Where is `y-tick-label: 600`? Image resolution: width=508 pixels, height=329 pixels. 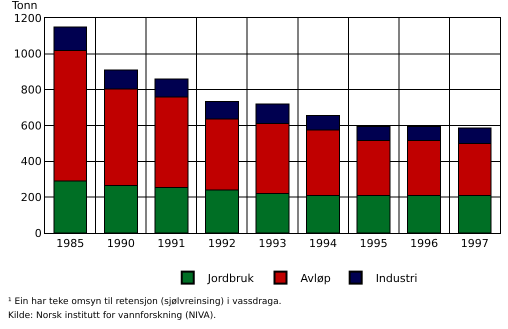 y-tick-label: 600 is located at coordinates (31, 125).